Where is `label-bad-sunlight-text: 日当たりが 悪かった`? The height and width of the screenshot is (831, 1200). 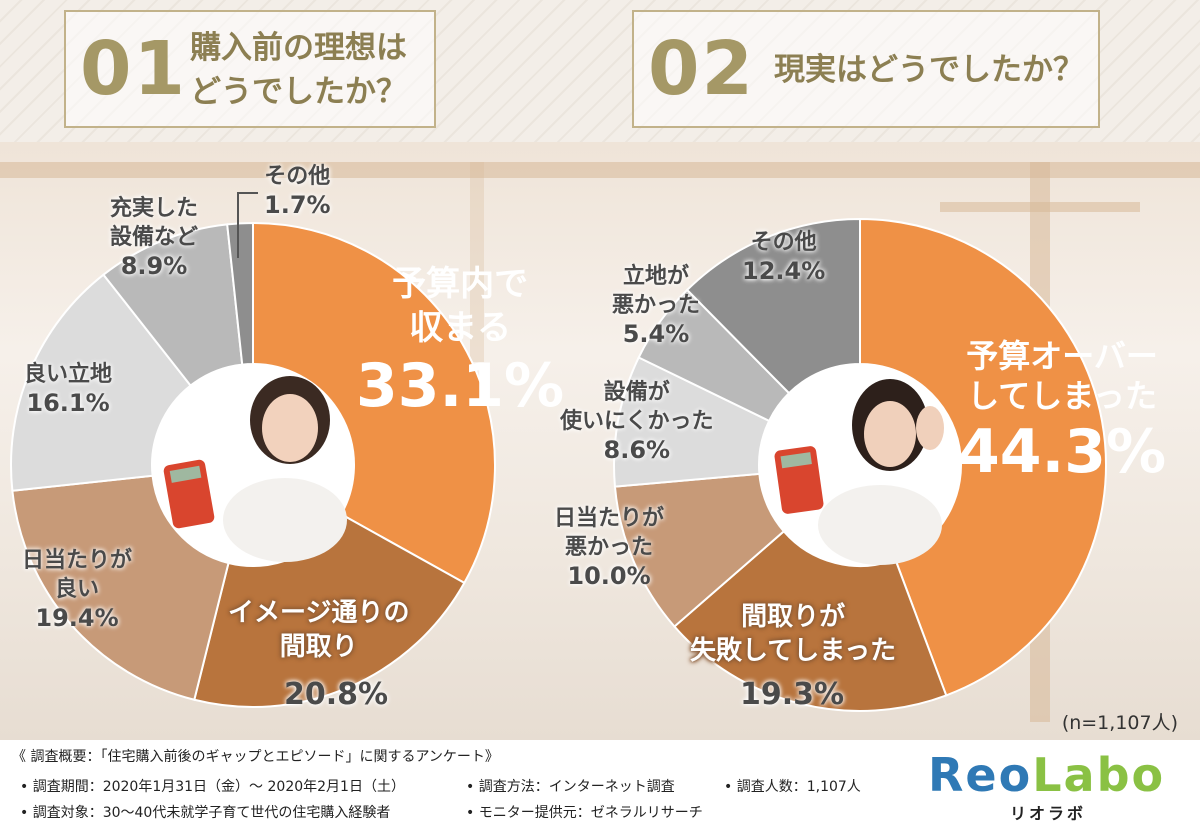
label-bad-sunlight-text: 日当たりが 悪かった is located at coordinates (609, 533).